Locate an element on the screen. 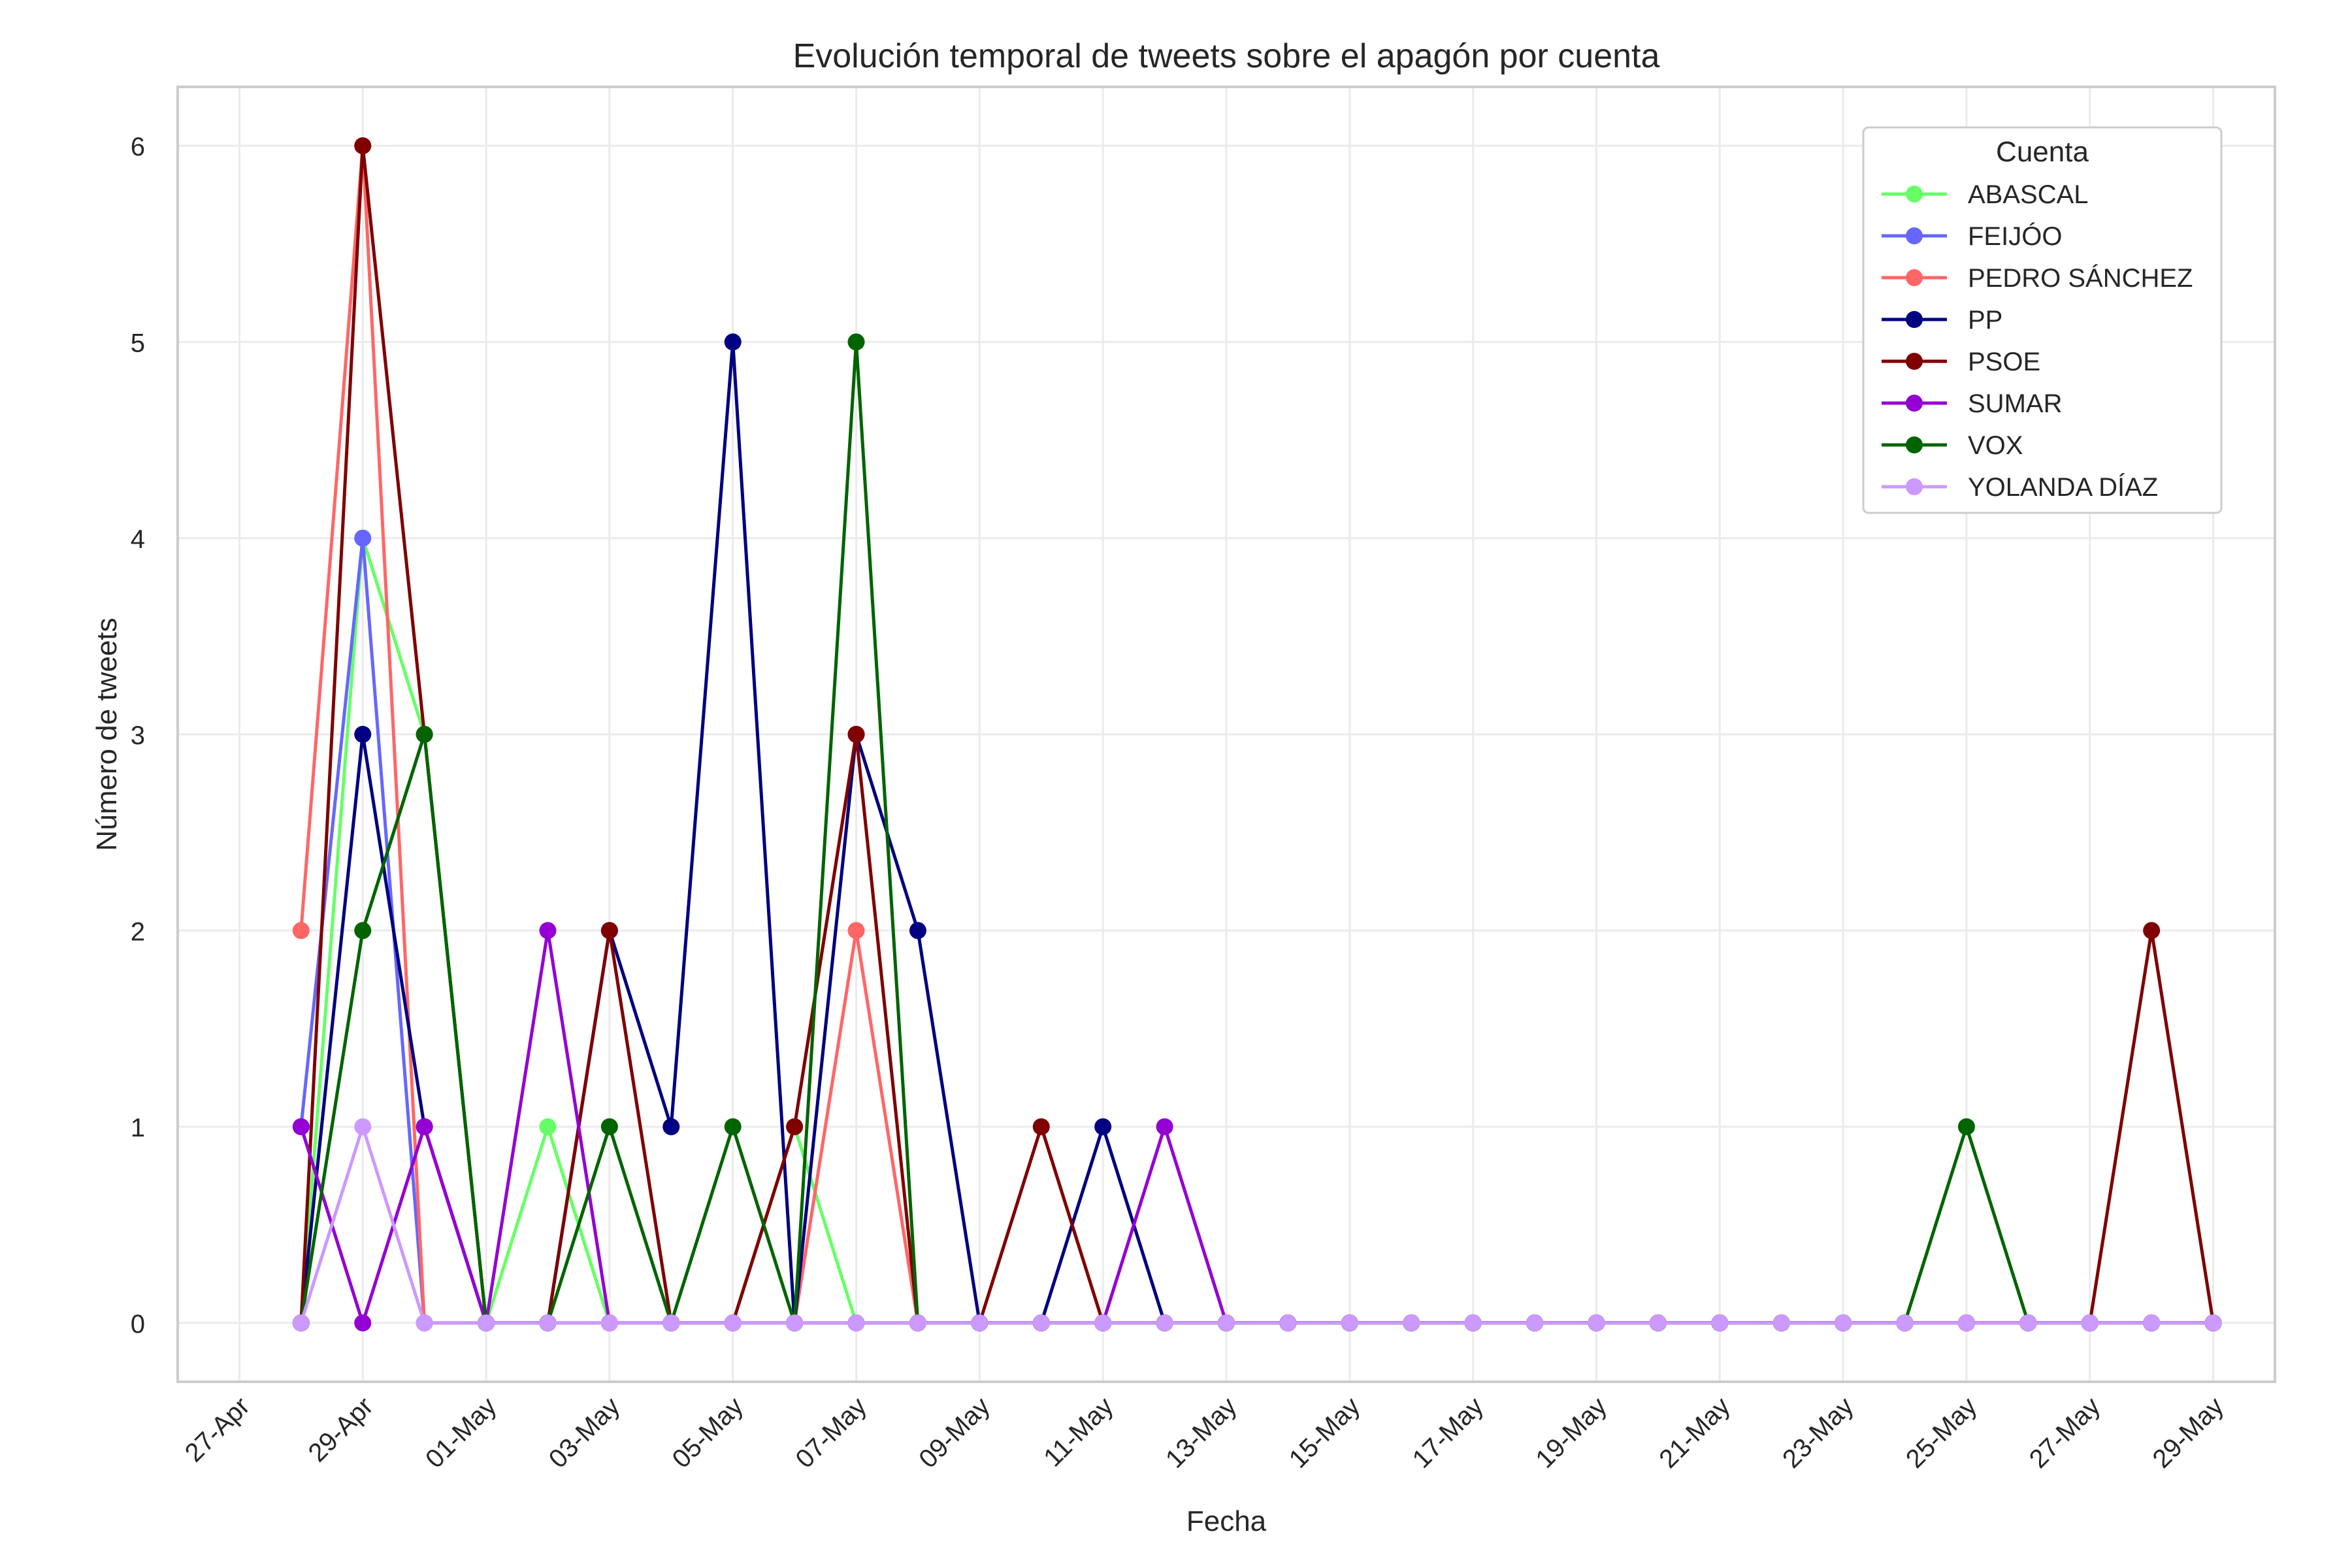 This screenshot has height=1568, width=2352. legend-item: VOX is located at coordinates (1952, 445).